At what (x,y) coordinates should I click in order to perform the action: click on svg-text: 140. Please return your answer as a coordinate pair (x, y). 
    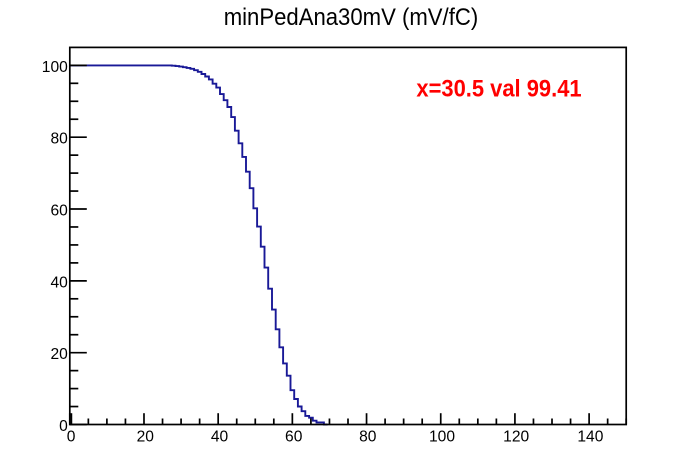
    Looking at the image, I should click on (590, 437).